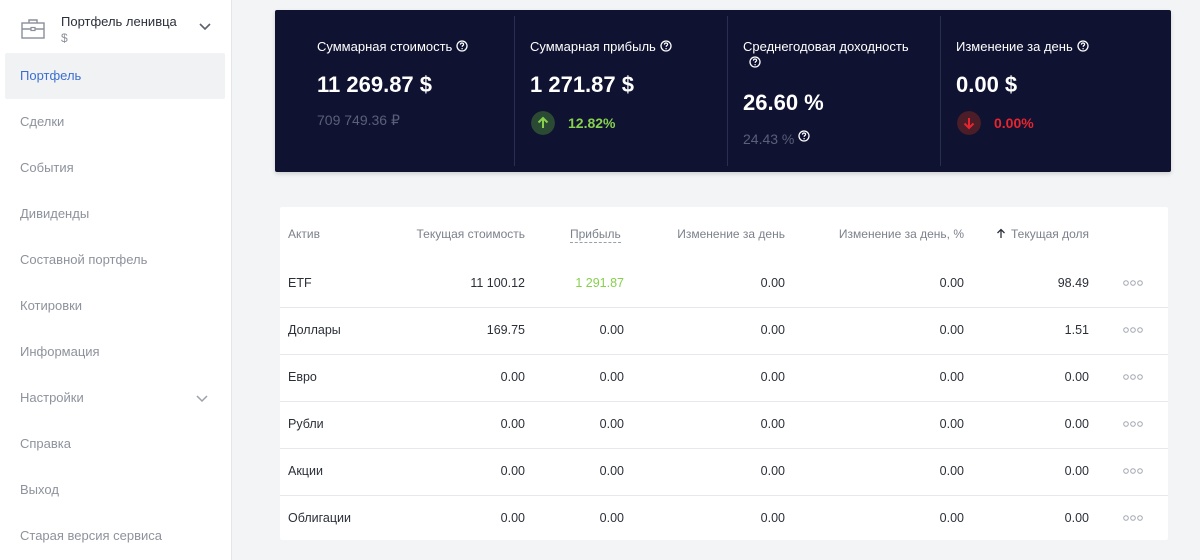 Image resolution: width=1200 pixels, height=560 pixels. I want to click on sidebar-item-label: События, so click(47, 167).